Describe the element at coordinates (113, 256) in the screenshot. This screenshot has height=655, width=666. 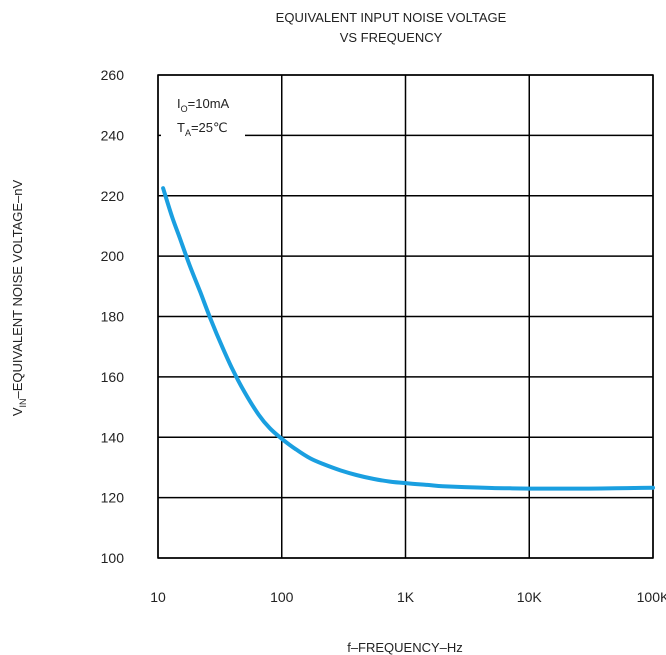
I see `y-tick-label: 200` at that location.